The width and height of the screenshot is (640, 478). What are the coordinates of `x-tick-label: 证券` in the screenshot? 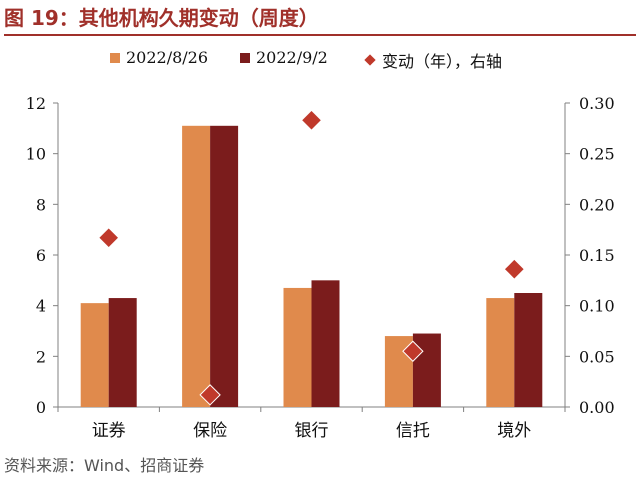 It's located at (109, 431).